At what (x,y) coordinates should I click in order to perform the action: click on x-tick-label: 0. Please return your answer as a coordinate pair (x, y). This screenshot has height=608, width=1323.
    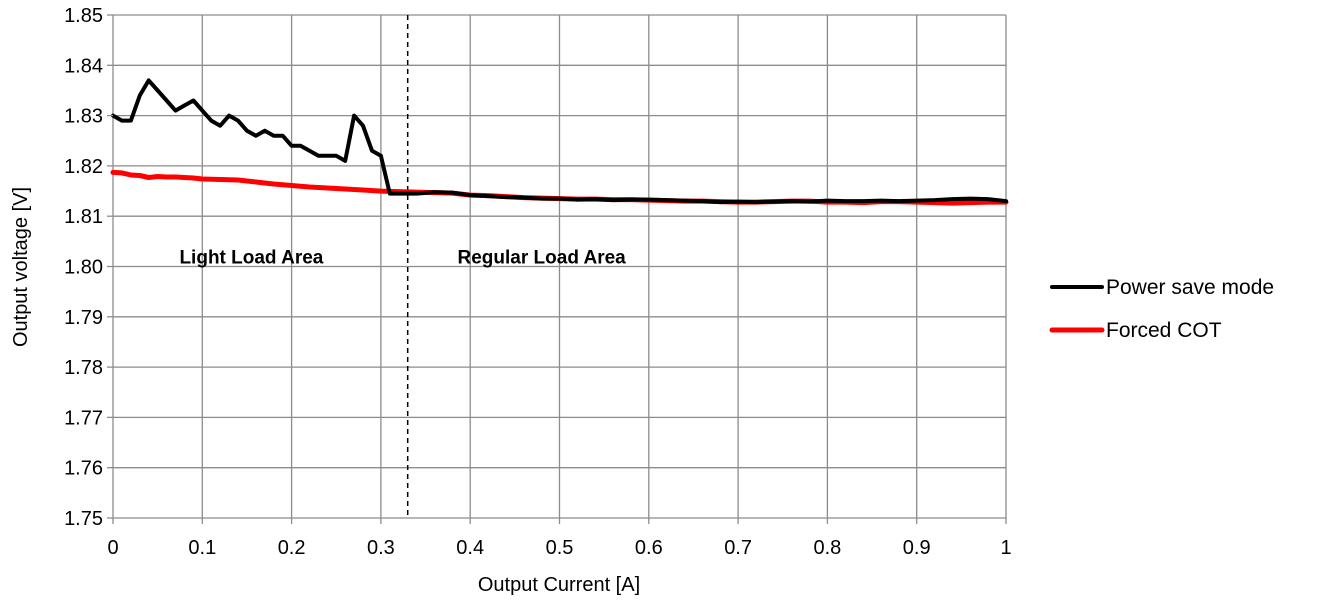
    Looking at the image, I should click on (112, 548).